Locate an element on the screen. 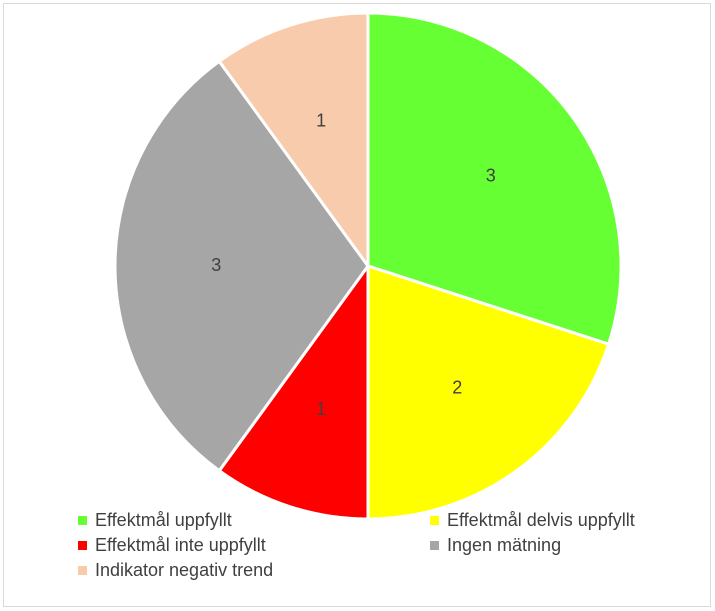 This screenshot has height=611, width=715. legend-label: Ingen mätning is located at coordinates (504, 545).